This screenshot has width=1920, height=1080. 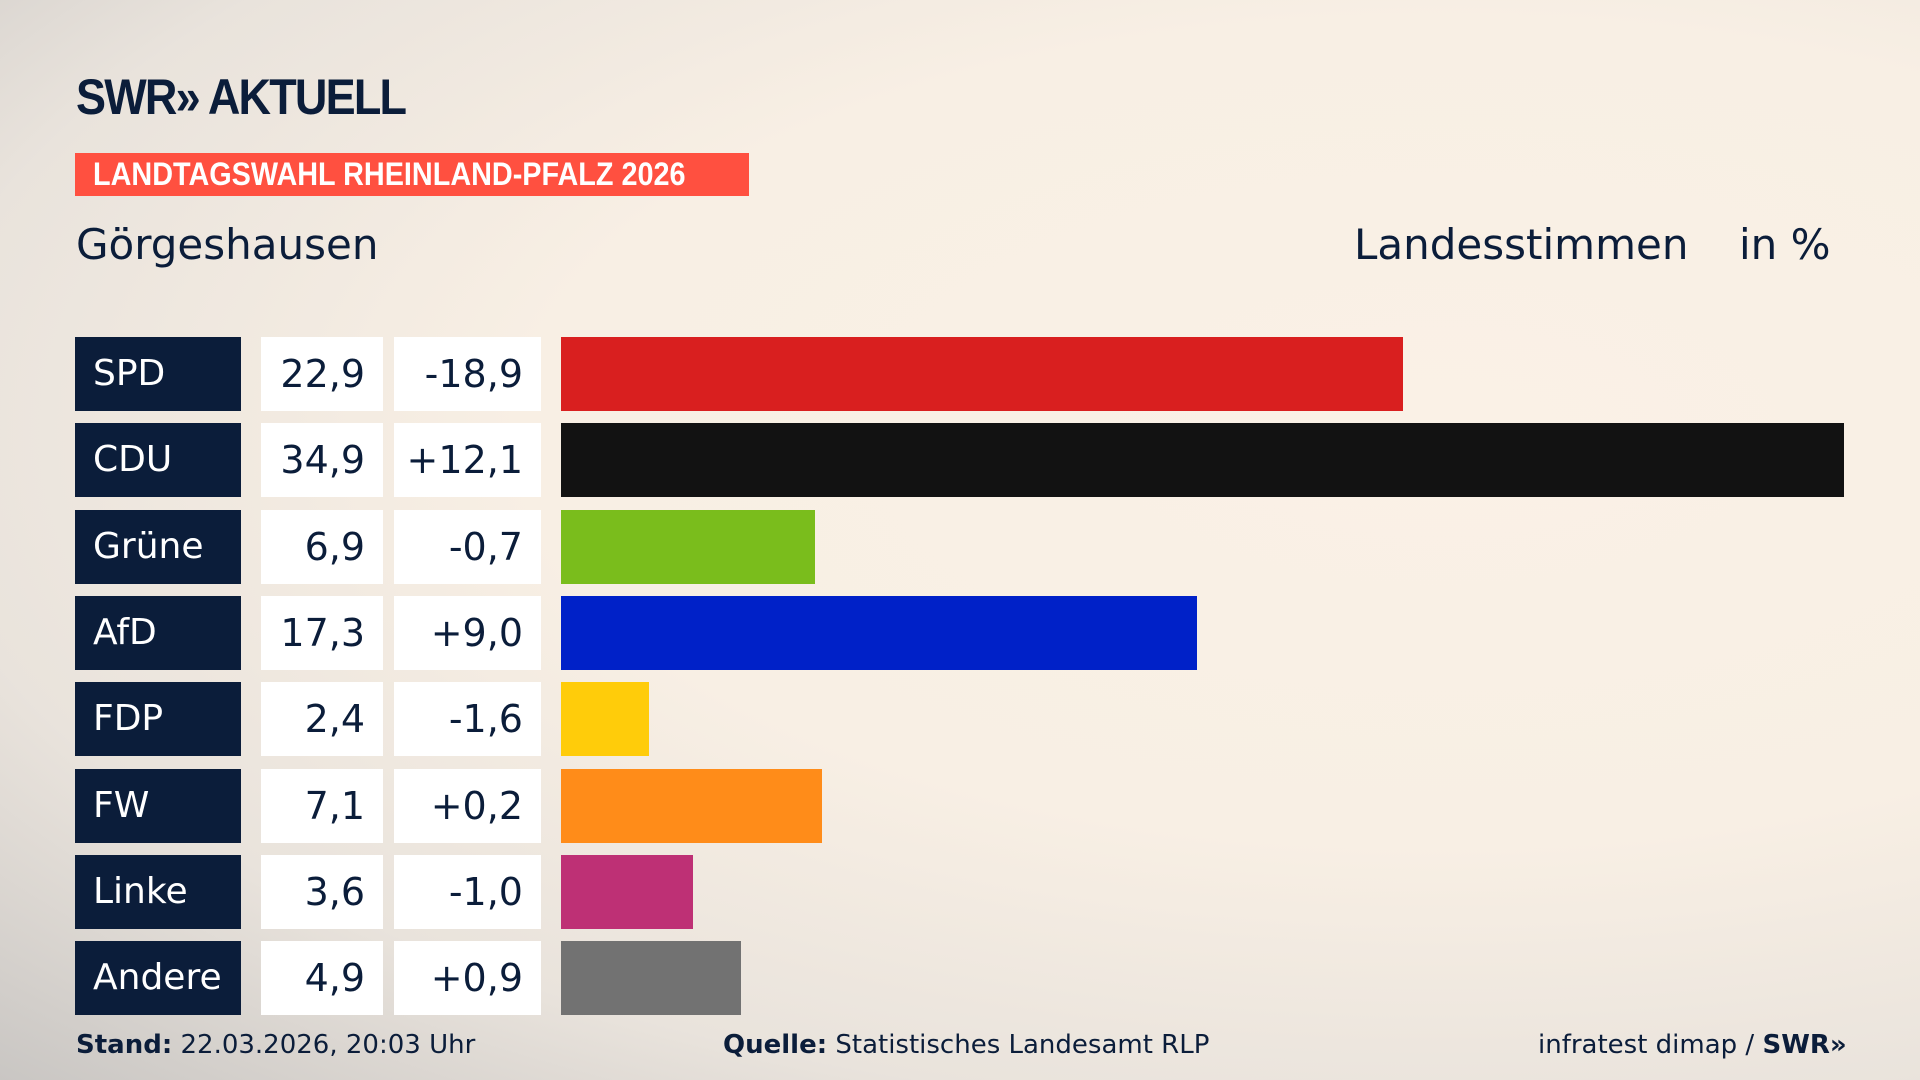 What do you see at coordinates (467, 978) in the screenshot?
I see `change-label: +0,9` at bounding box center [467, 978].